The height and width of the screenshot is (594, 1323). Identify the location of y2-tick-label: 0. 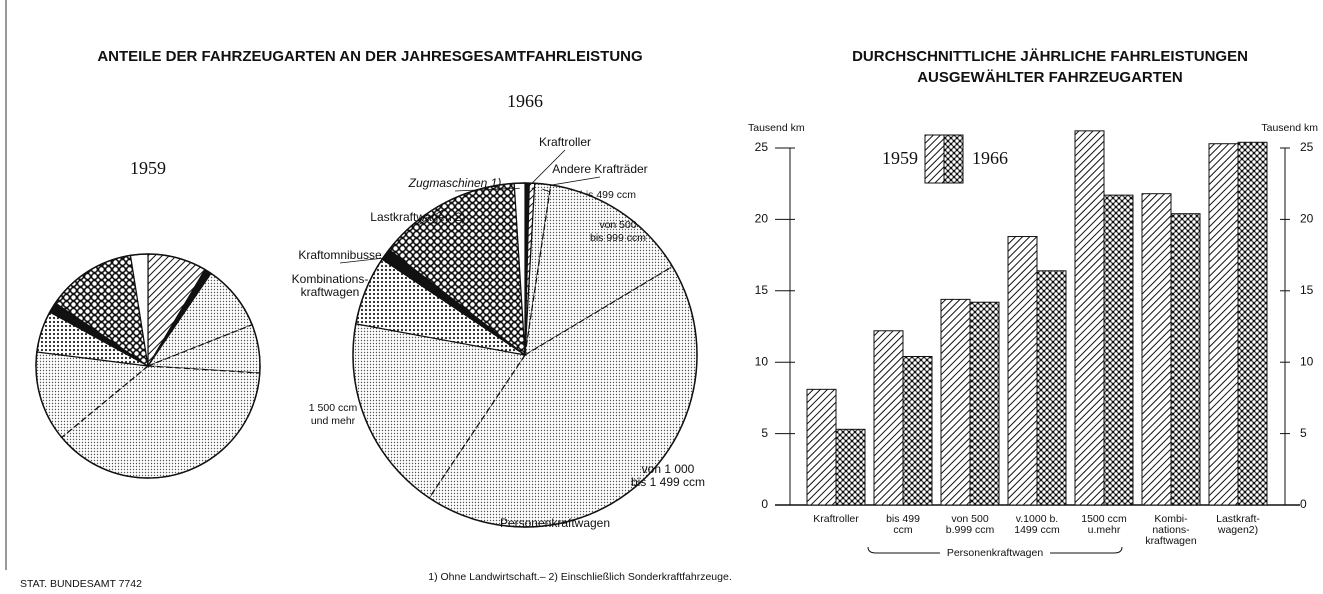
(1303, 504).